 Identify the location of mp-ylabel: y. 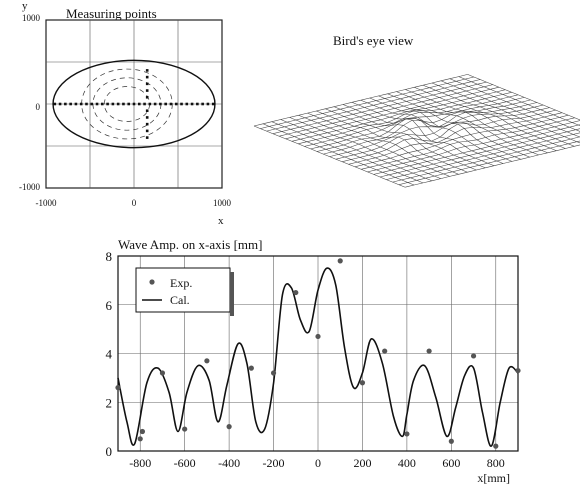
(25, 6).